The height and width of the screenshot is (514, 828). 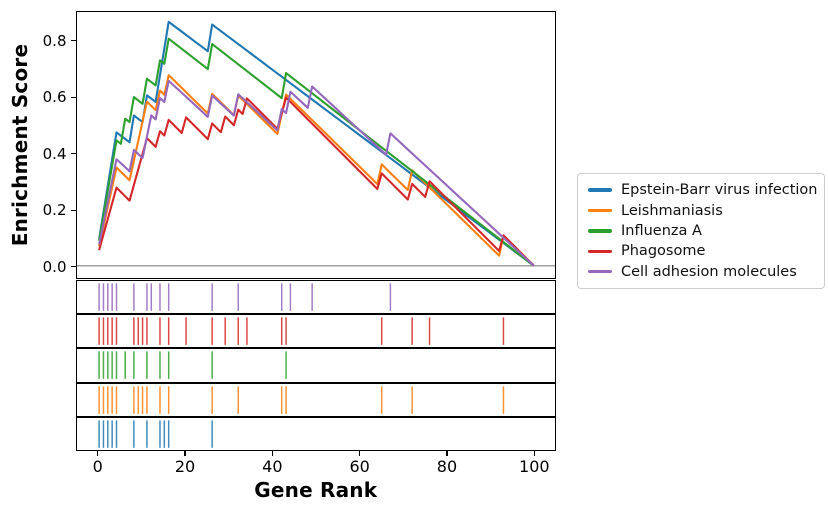 I want to click on legend-item-cell-adhesion-molecules: Cell adhesion molecules, so click(x=701, y=272).